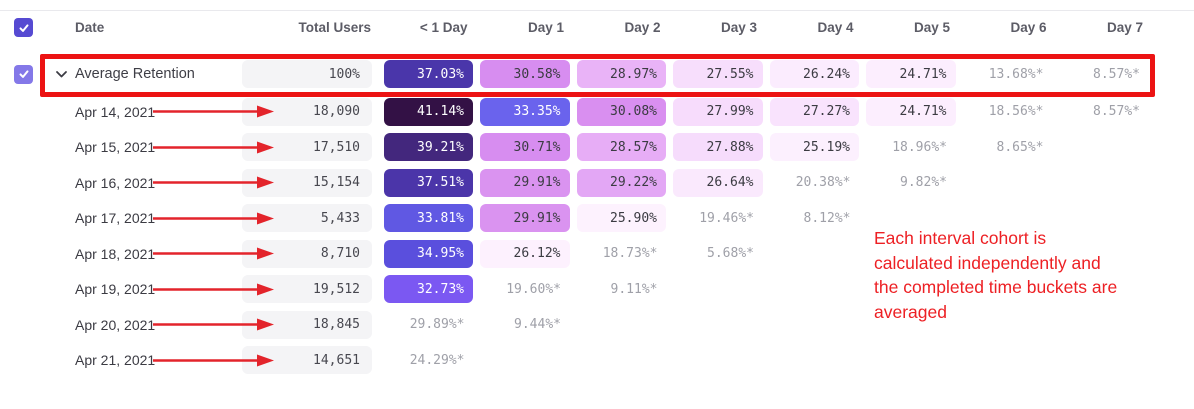 The image size is (1194, 409). I want to click on retention-value-pill: 30.71%, so click(525, 147).